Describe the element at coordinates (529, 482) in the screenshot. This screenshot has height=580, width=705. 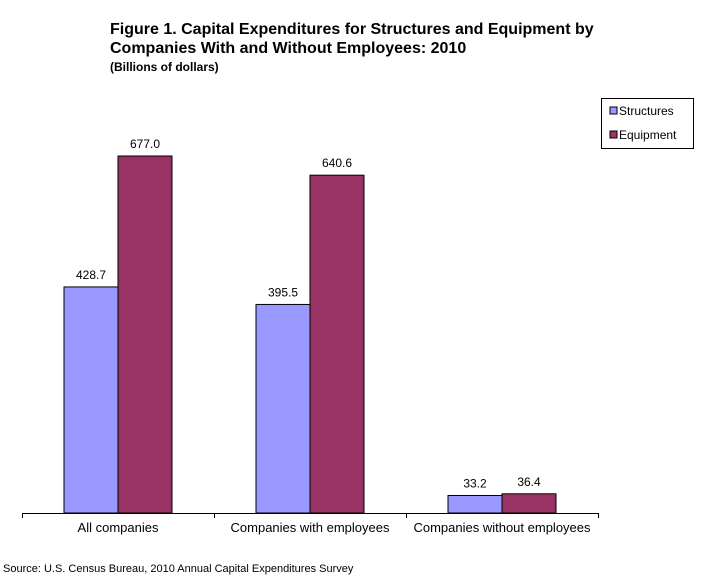
I see `data-label-equipment-3: 36.4` at that location.